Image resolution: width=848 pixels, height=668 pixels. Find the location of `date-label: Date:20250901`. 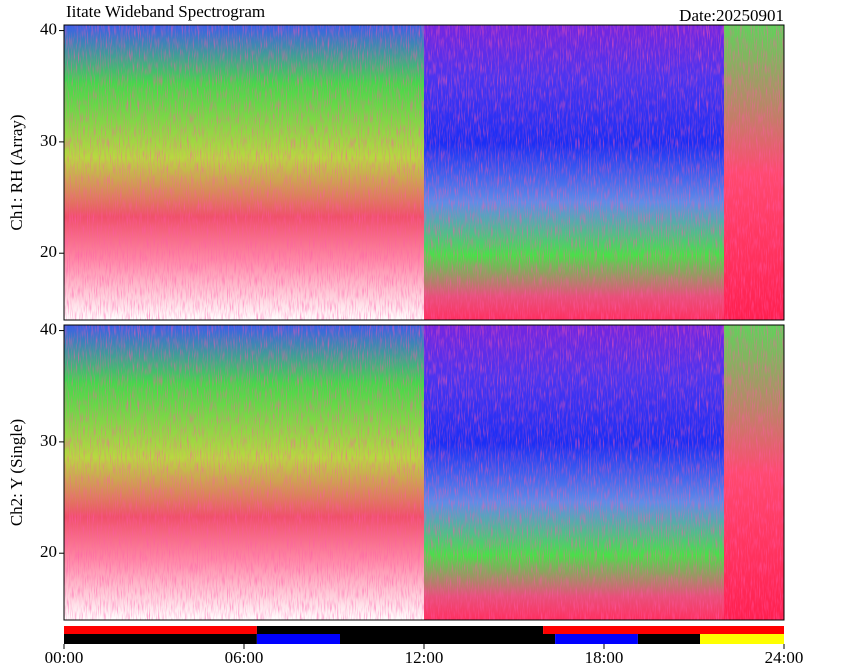

date-label: Date:20250901 is located at coordinates (731, 15).